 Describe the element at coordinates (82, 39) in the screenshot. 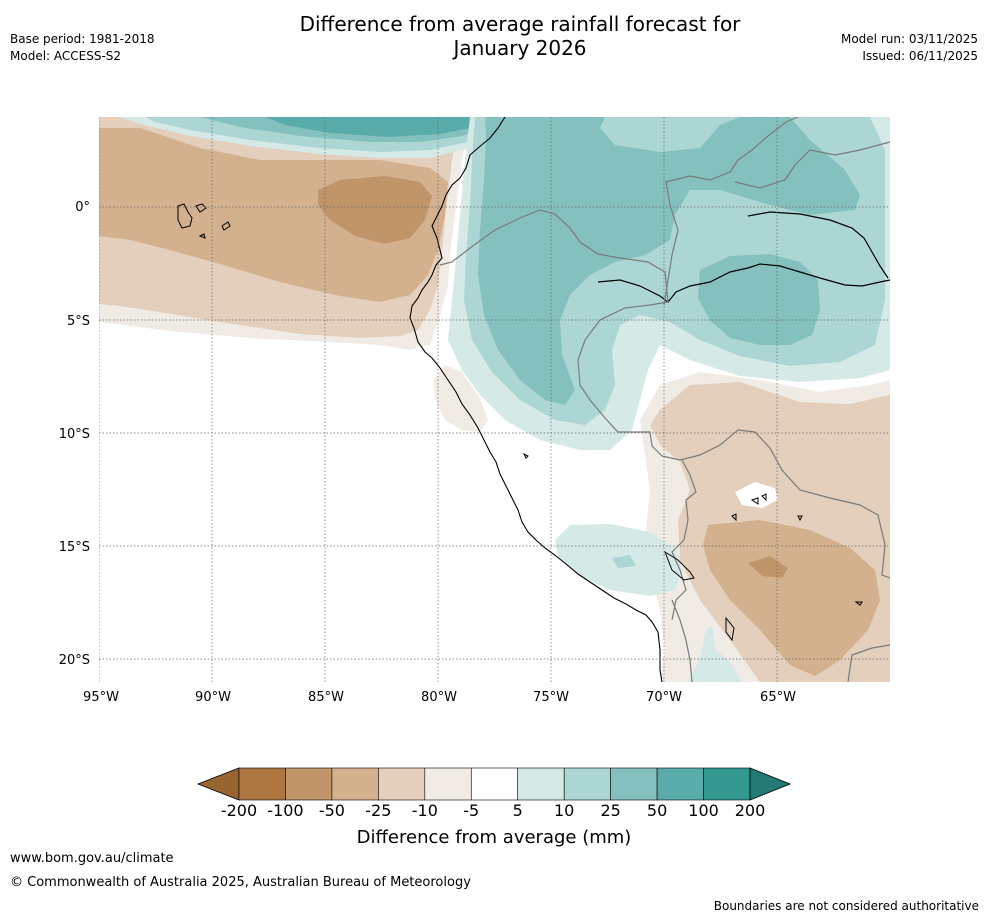

I see `base-period: Base period: 1981-2018` at that location.